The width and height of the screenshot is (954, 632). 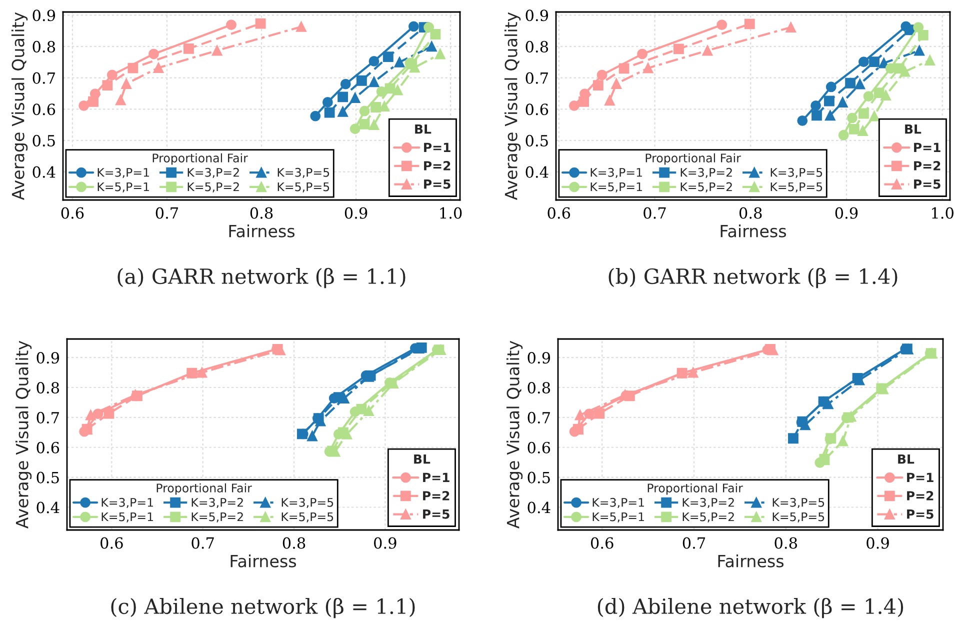 I want to click on text: (c) Abilene network (β = 1.1), so click(x=263, y=608).